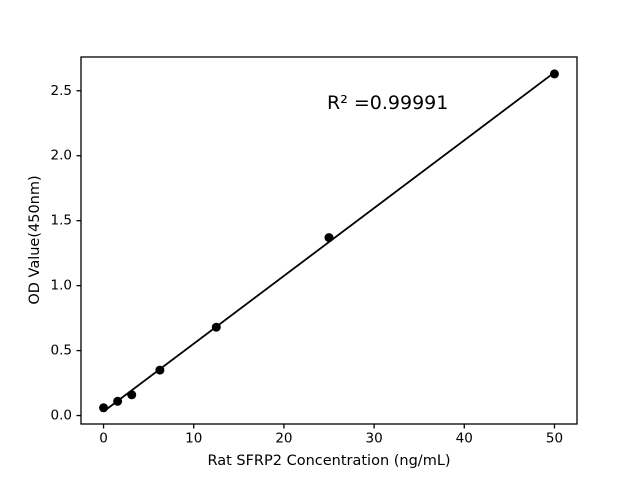 The width and height of the screenshot is (640, 480). What do you see at coordinates (464, 439) in the screenshot?
I see `x-tick-label: 40` at bounding box center [464, 439].